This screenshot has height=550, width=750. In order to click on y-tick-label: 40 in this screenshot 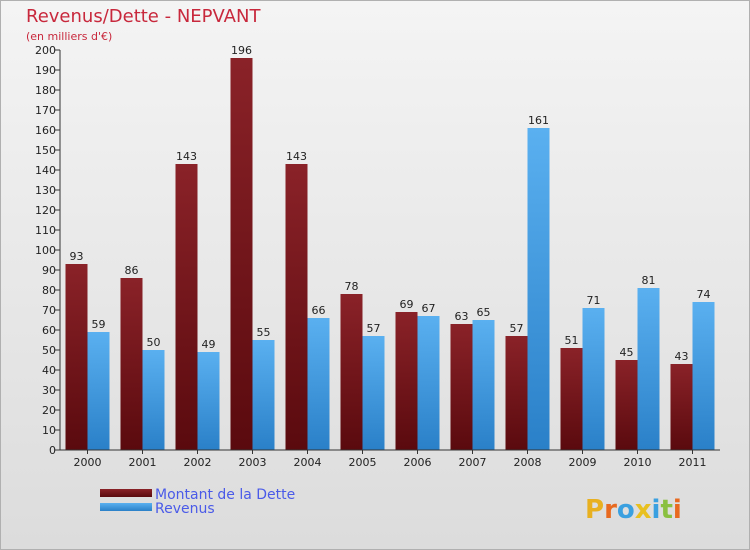, I will do `click(49, 370)`.